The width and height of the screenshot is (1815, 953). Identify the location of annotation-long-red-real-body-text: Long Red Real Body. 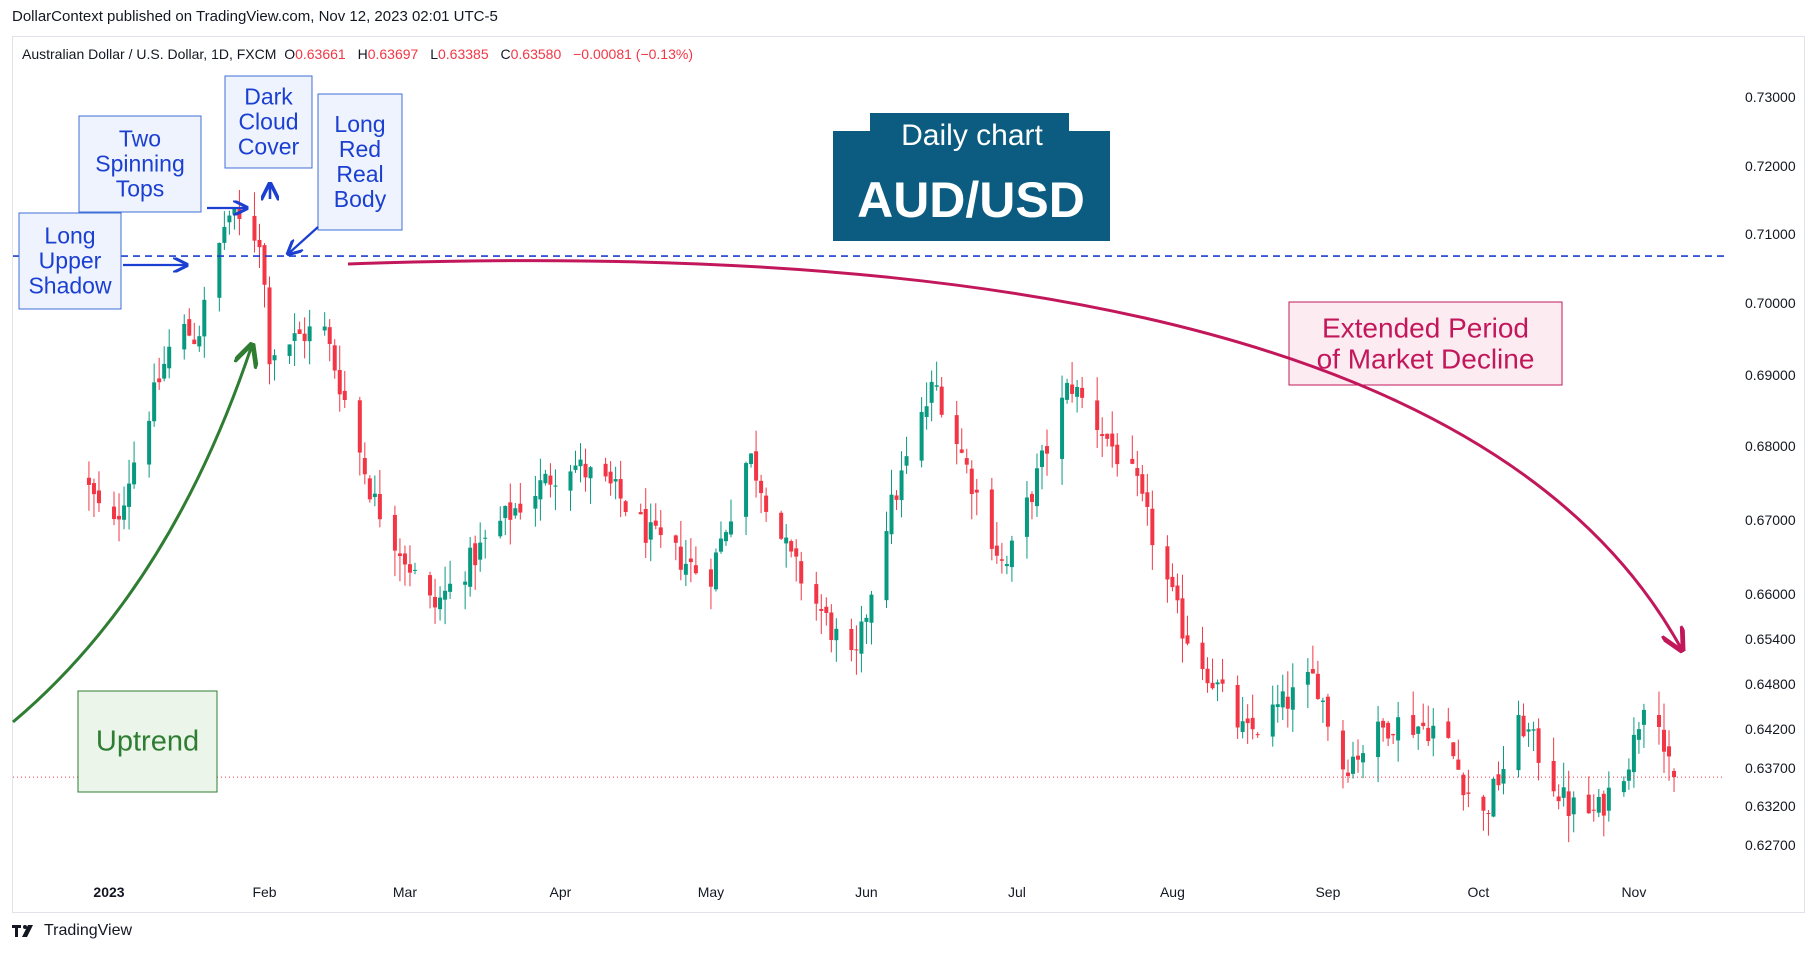
(360, 161).